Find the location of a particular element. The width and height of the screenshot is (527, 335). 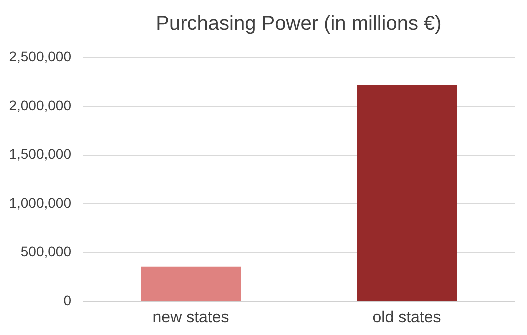

y-tick-label: 1,000,000 is located at coordinates (40, 202).